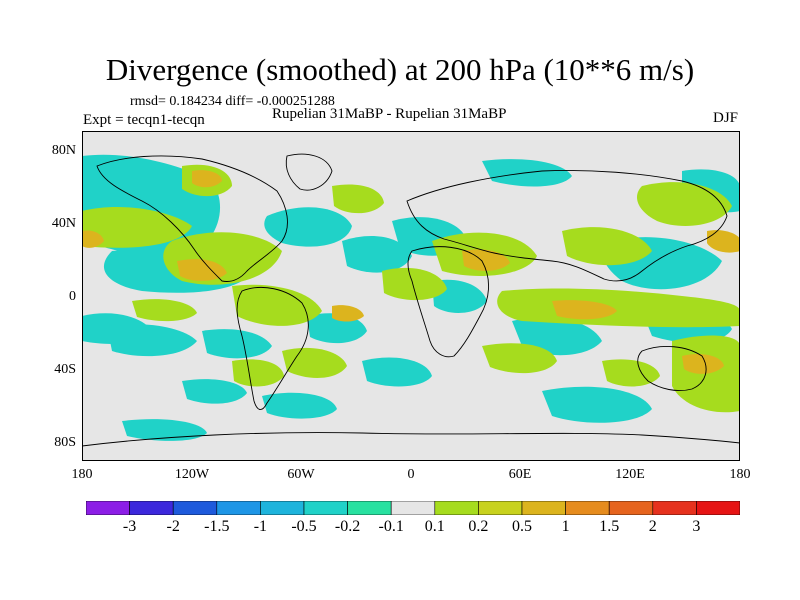  What do you see at coordinates (434, 526) in the screenshot?
I see `colorbar-label-7: 0.1` at bounding box center [434, 526].